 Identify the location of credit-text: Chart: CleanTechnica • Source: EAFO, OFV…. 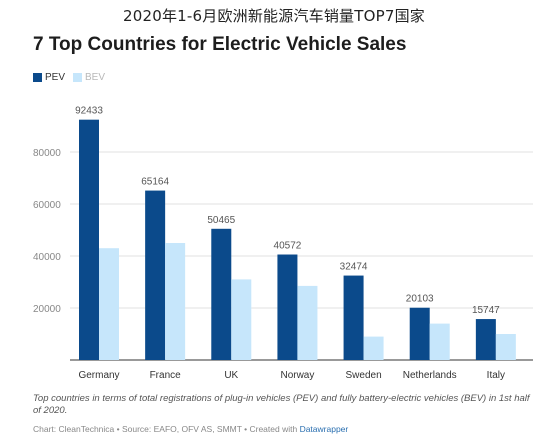
(166, 429).